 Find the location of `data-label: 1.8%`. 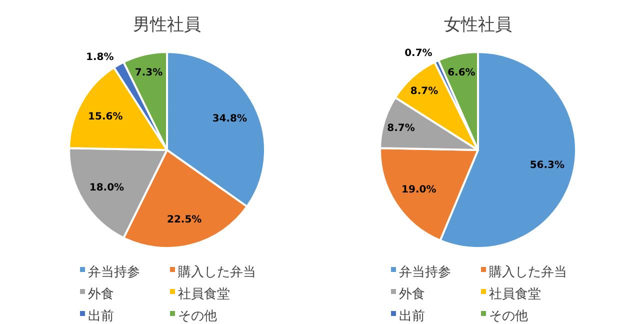

data-label: 1.8% is located at coordinates (100, 58).